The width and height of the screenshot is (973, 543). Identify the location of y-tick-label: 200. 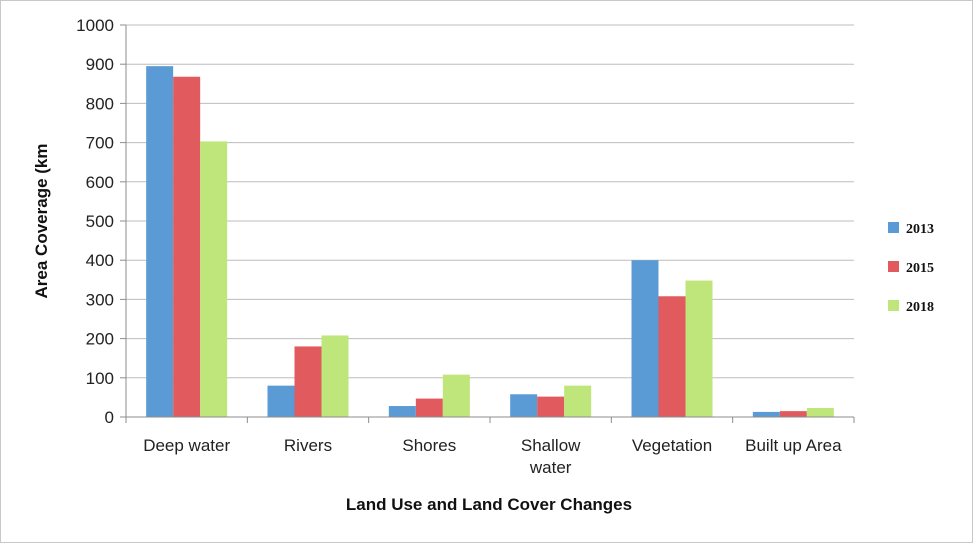
(100, 339).